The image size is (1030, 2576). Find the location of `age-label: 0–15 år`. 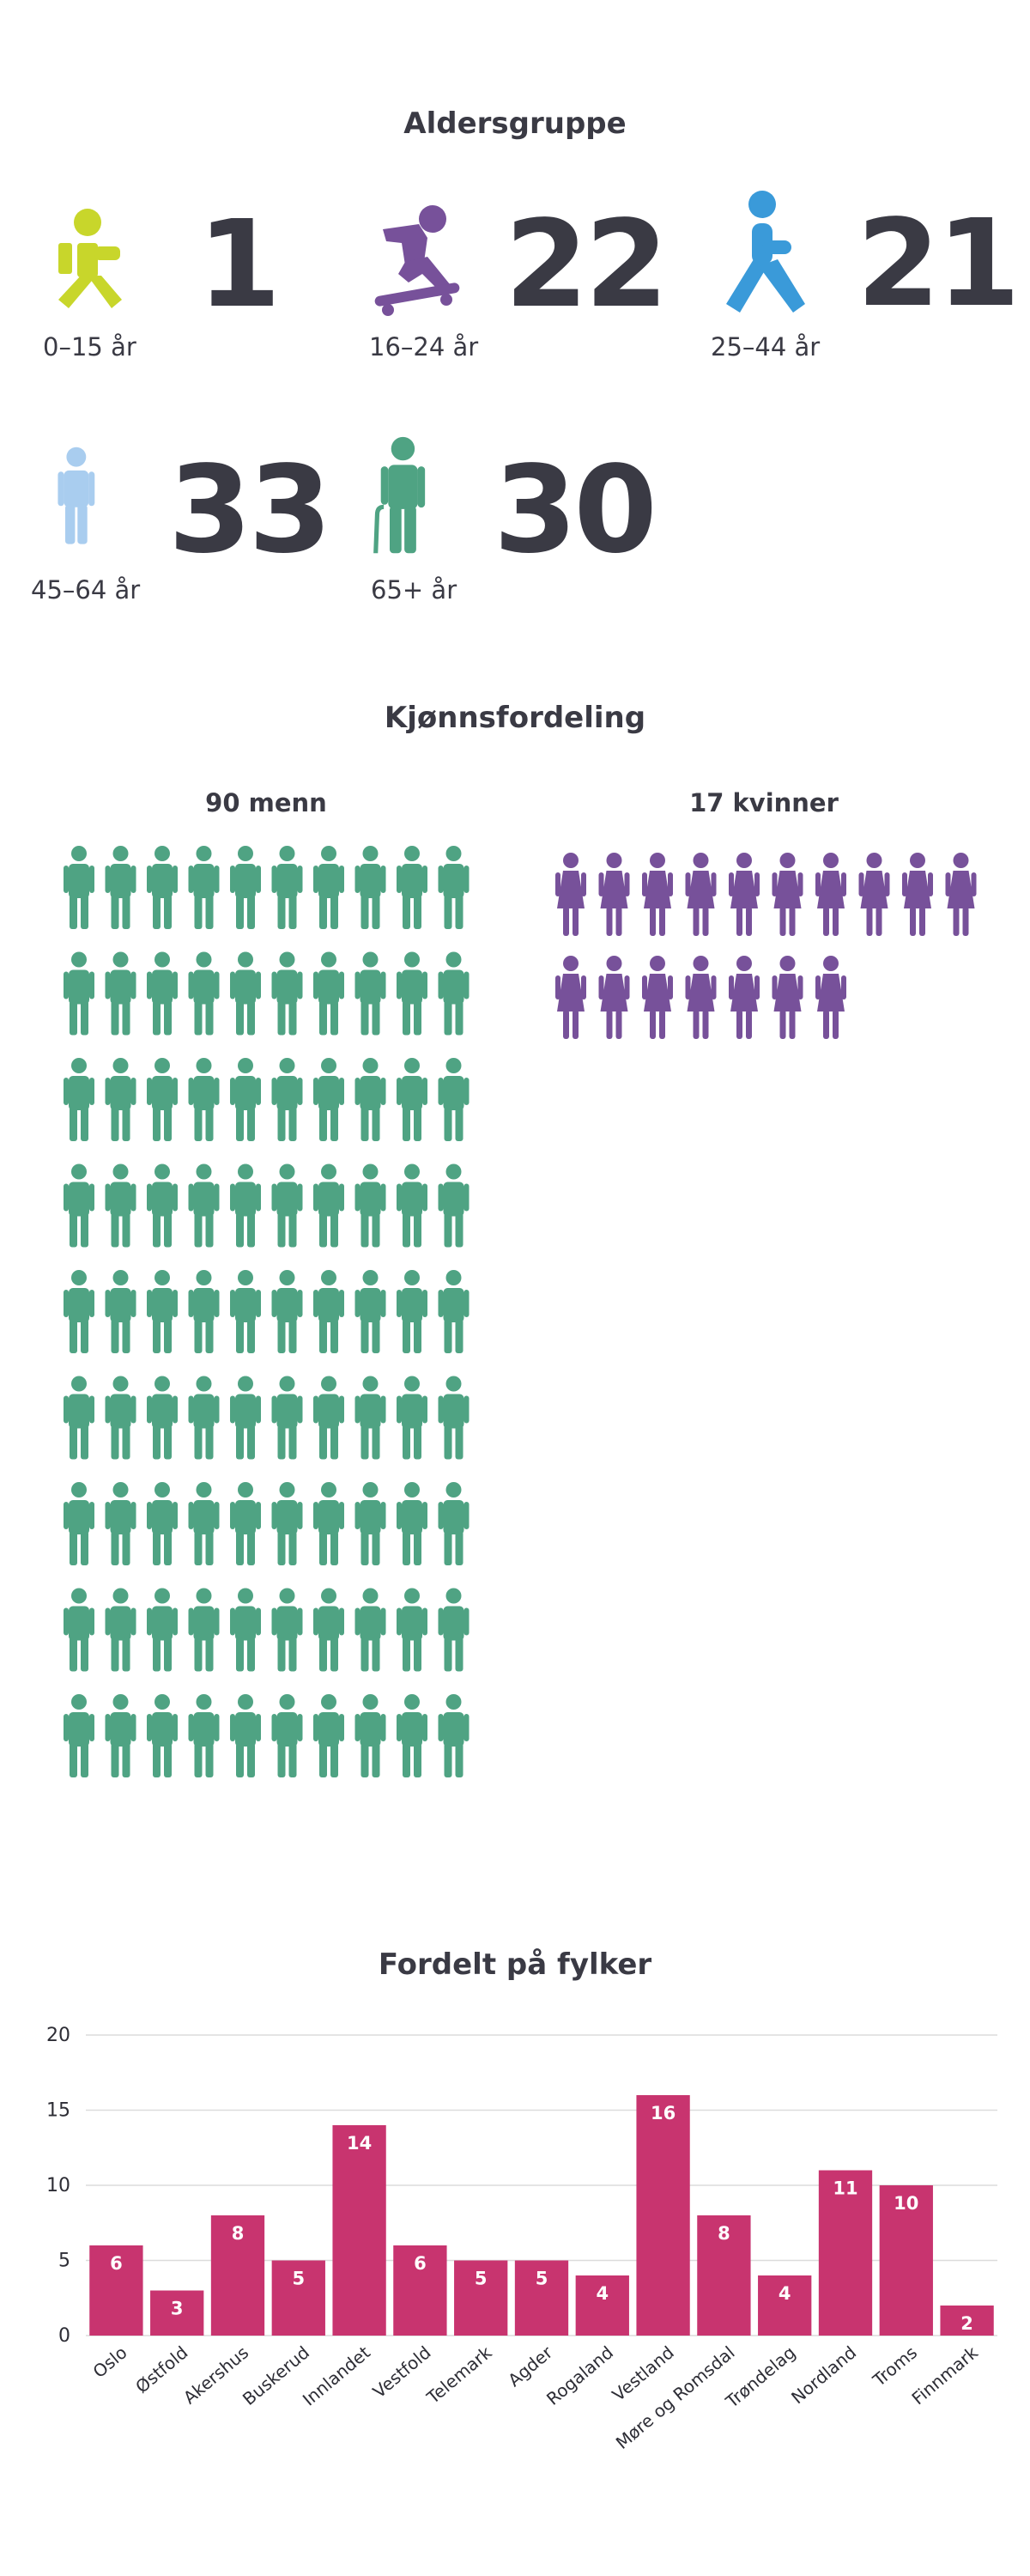

age-label: 0–15 år is located at coordinates (89, 346).